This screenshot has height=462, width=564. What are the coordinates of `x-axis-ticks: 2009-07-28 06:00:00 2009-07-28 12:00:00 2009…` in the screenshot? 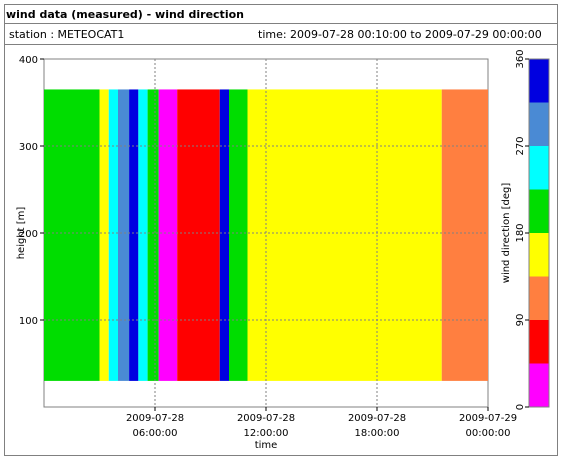 It's located at (321, 423).